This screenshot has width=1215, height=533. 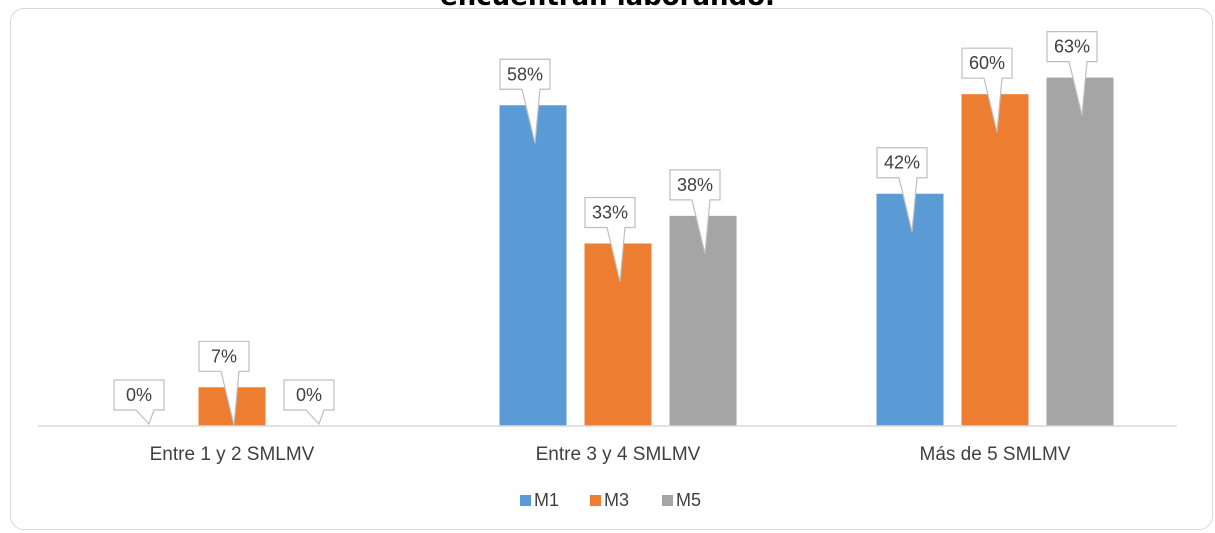 I want to click on legend-swatch-m3, so click(x=595, y=500).